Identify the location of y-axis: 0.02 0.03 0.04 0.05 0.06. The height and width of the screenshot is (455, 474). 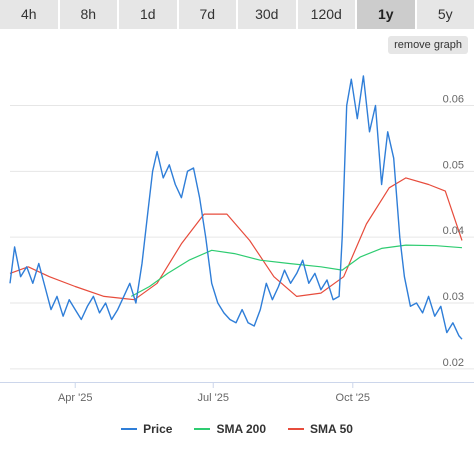
(453, 231).